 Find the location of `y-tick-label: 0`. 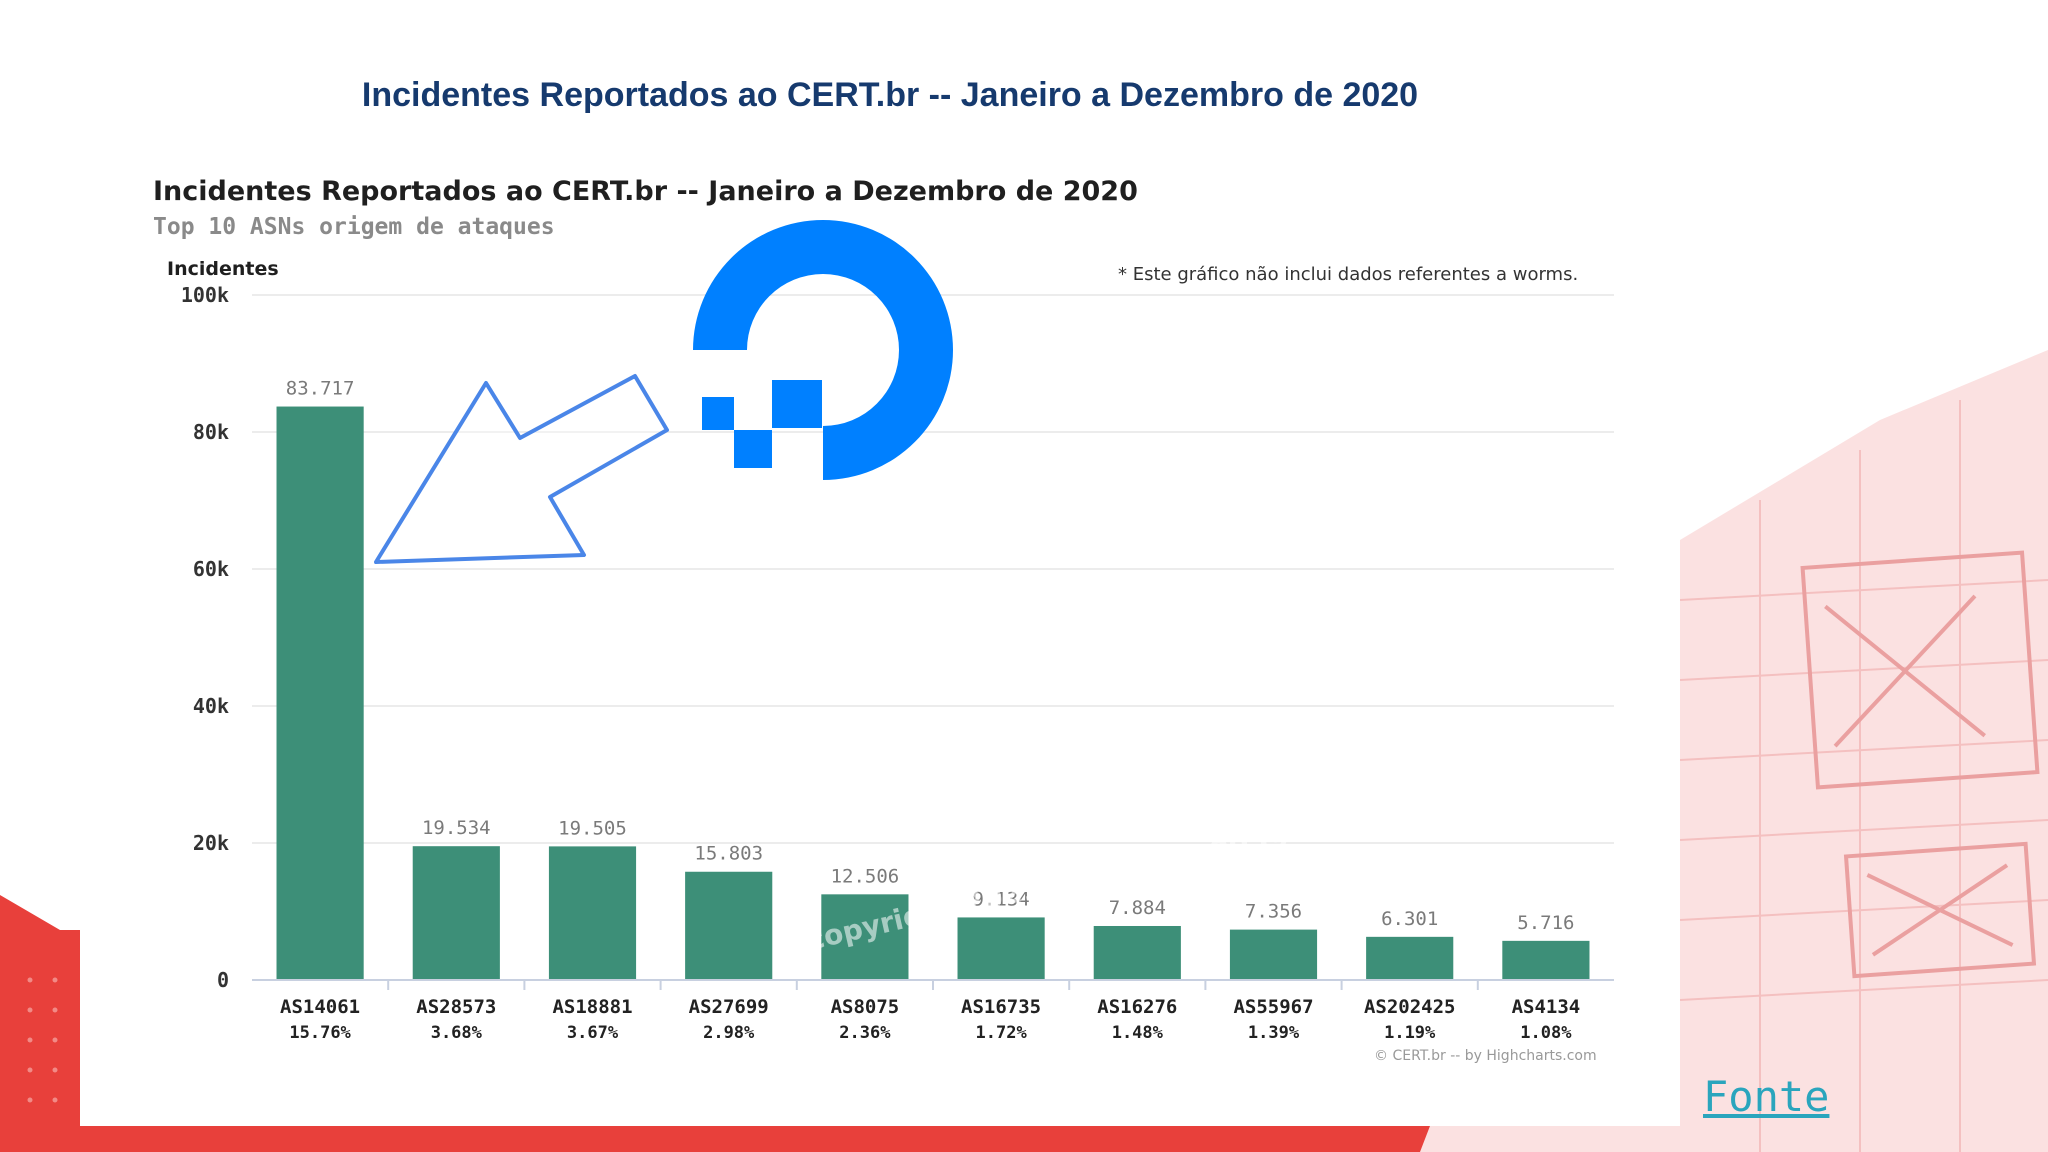

y-tick-label: 0 is located at coordinates (223, 980).